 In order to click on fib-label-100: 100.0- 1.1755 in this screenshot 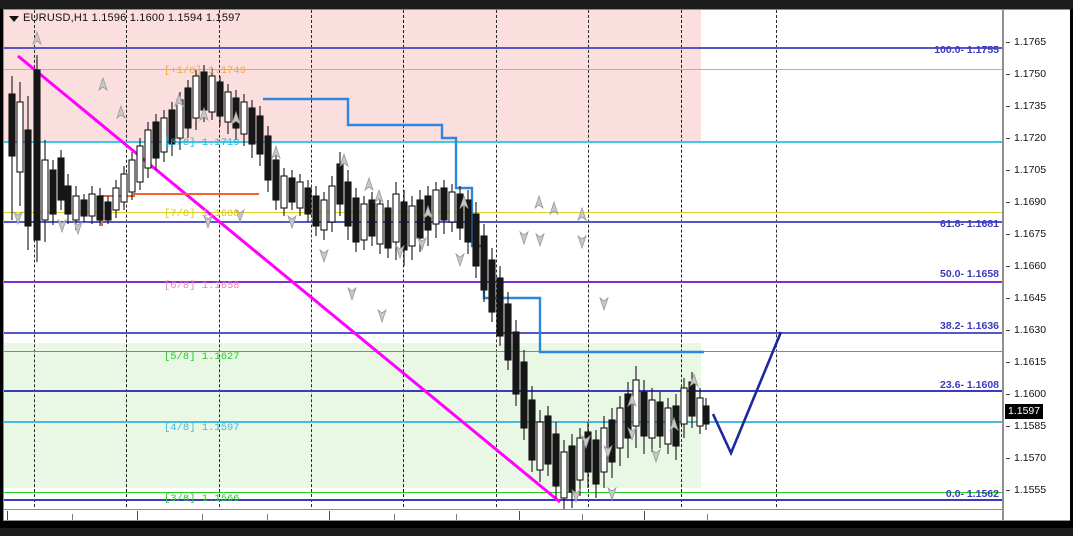, I will do `click(966, 50)`.